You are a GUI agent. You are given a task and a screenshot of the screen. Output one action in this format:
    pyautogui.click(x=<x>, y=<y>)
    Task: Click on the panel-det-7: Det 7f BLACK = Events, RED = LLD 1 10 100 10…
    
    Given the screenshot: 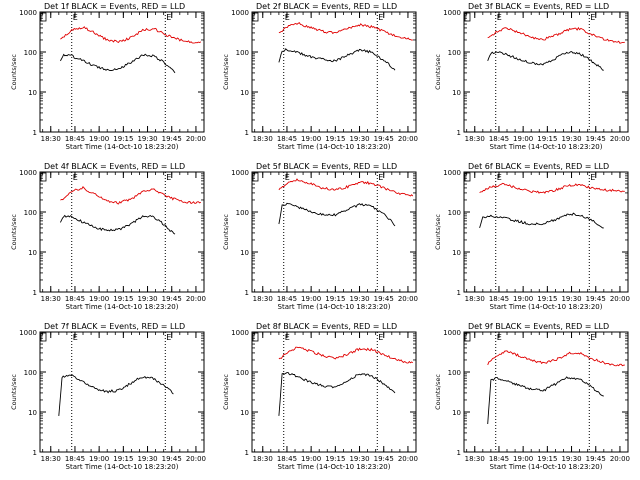 What is the action you would take?
    pyautogui.click(x=108, y=396)
    